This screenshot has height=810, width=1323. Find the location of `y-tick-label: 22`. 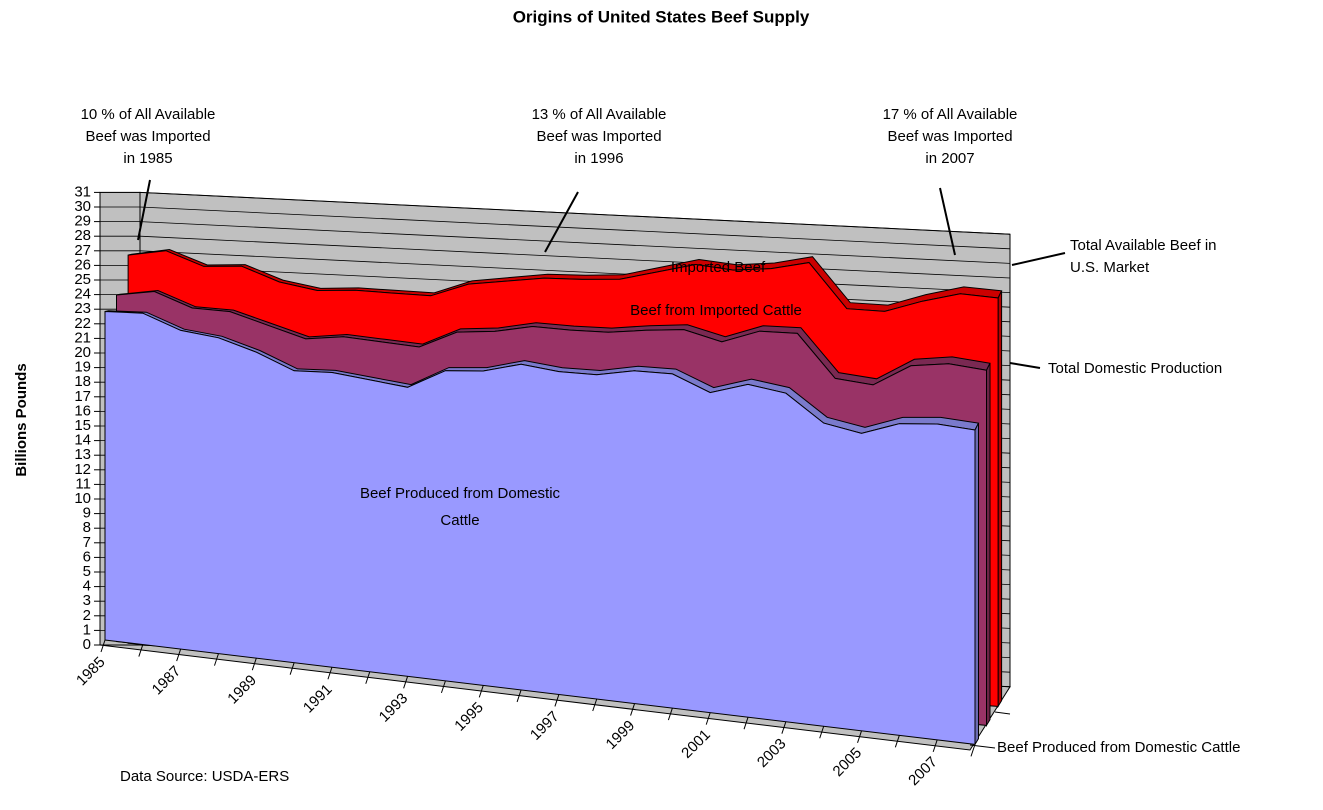

y-tick-label: 22 is located at coordinates (82, 323).